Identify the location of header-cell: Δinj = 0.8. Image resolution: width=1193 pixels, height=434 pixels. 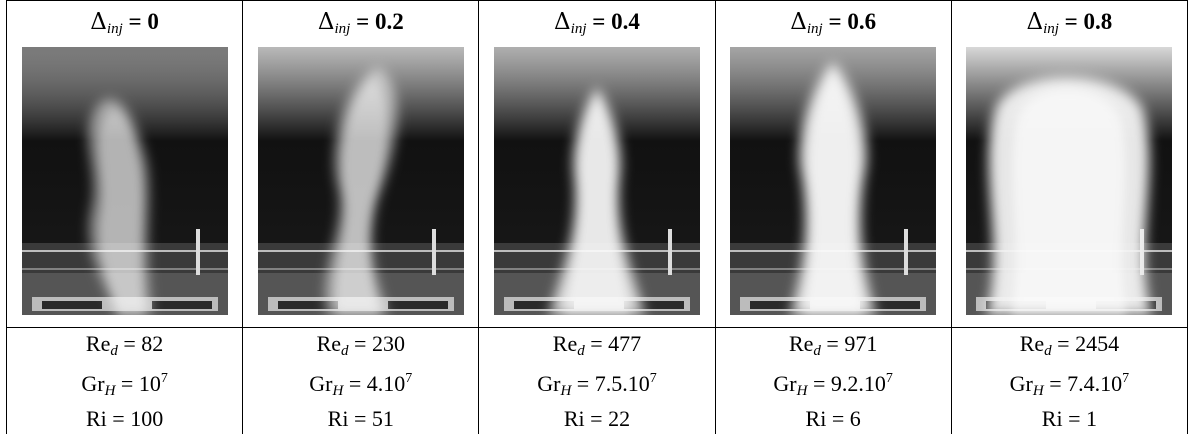
(1069, 22).